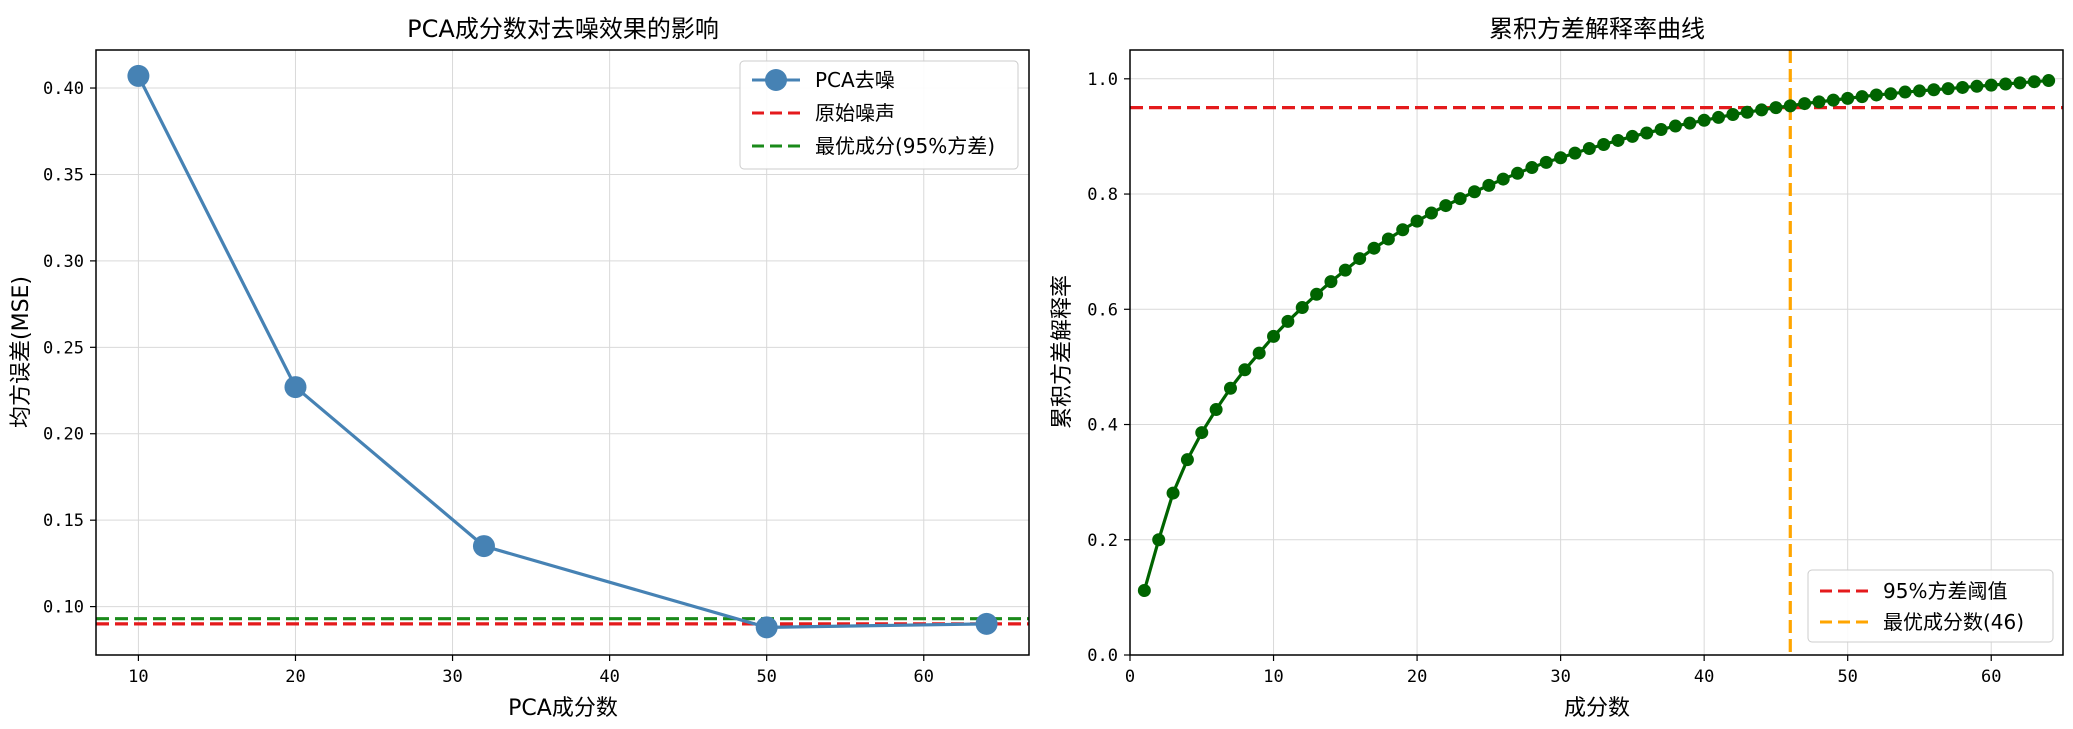 The image size is (2073, 729). I want to click on chart-right-legend: 95%方差阈值 最优成分数(46), so click(1930, 606).